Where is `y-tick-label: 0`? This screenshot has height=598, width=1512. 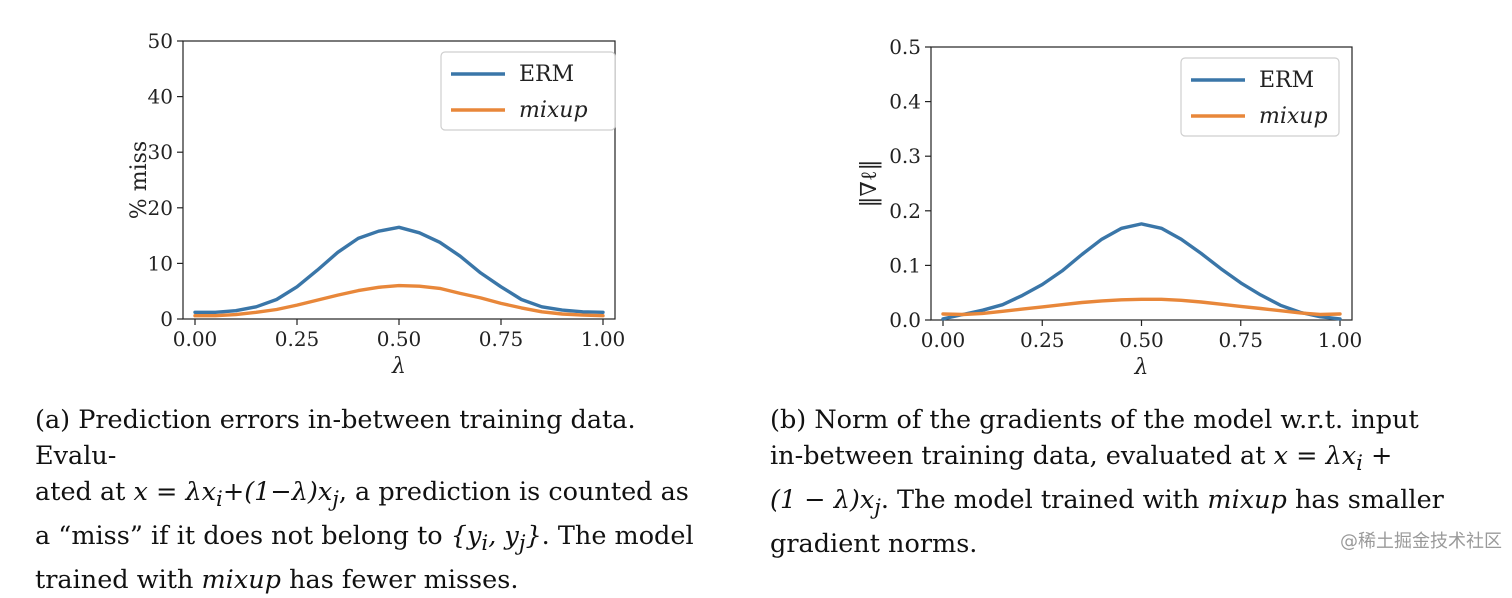 y-tick-label: 0 is located at coordinates (166, 319).